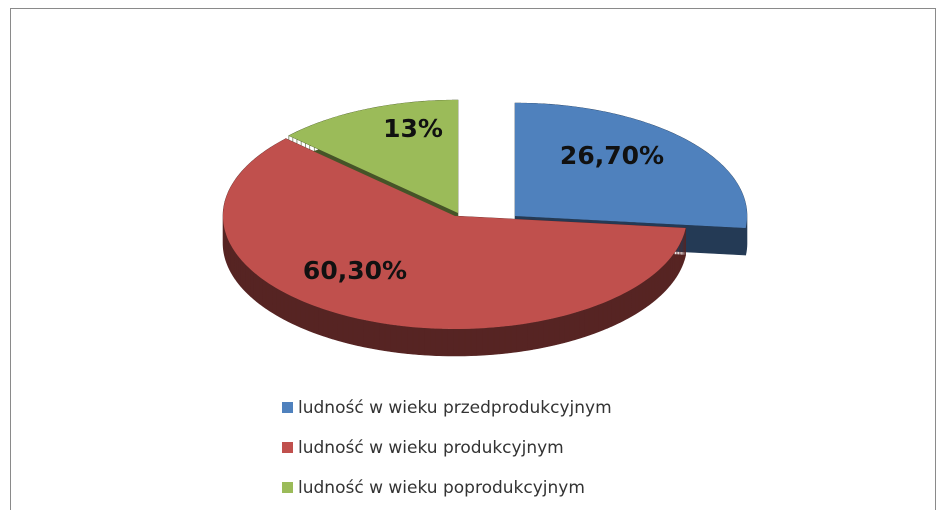  I want to click on data-label: 26,70%, so click(612, 155).